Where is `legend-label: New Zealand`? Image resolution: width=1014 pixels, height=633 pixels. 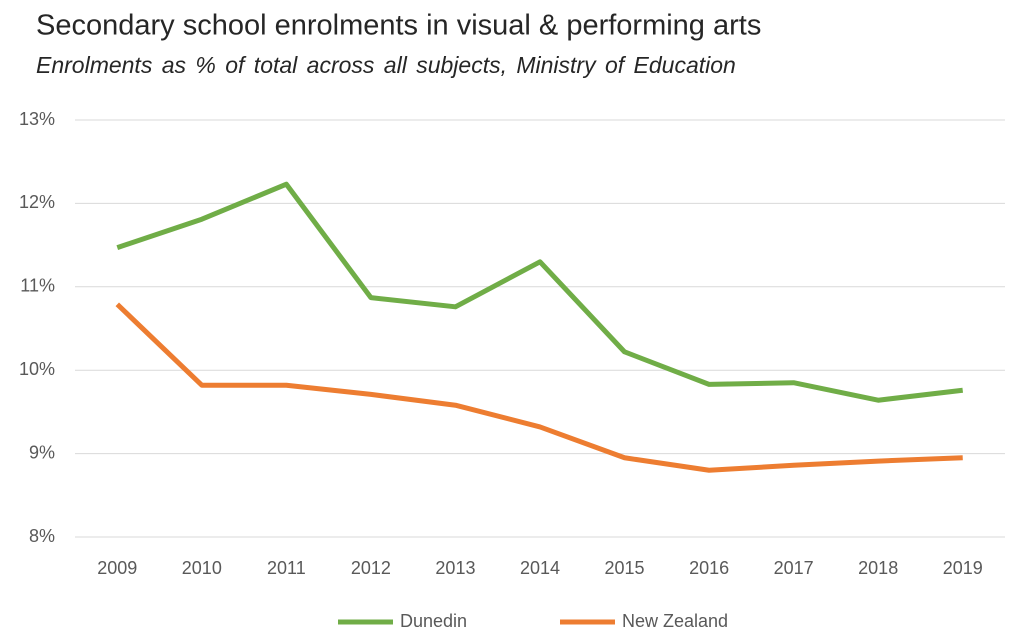 legend-label: New Zealand is located at coordinates (675, 621).